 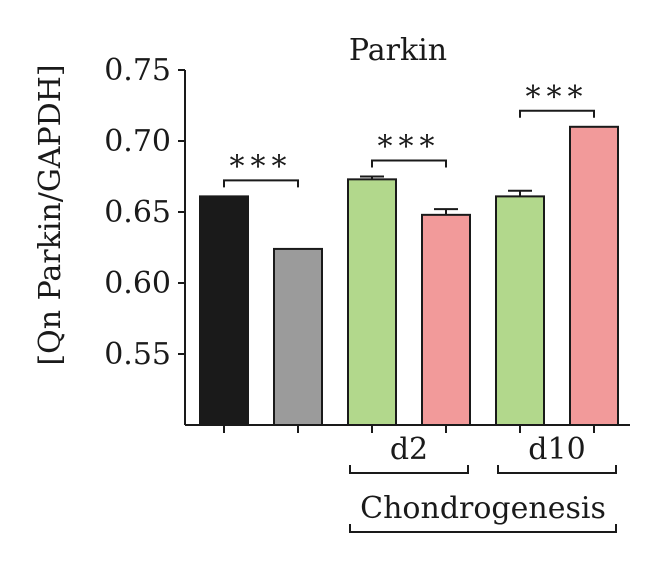 I want to click on y-tick-label: 0.70, so click(x=137, y=141).